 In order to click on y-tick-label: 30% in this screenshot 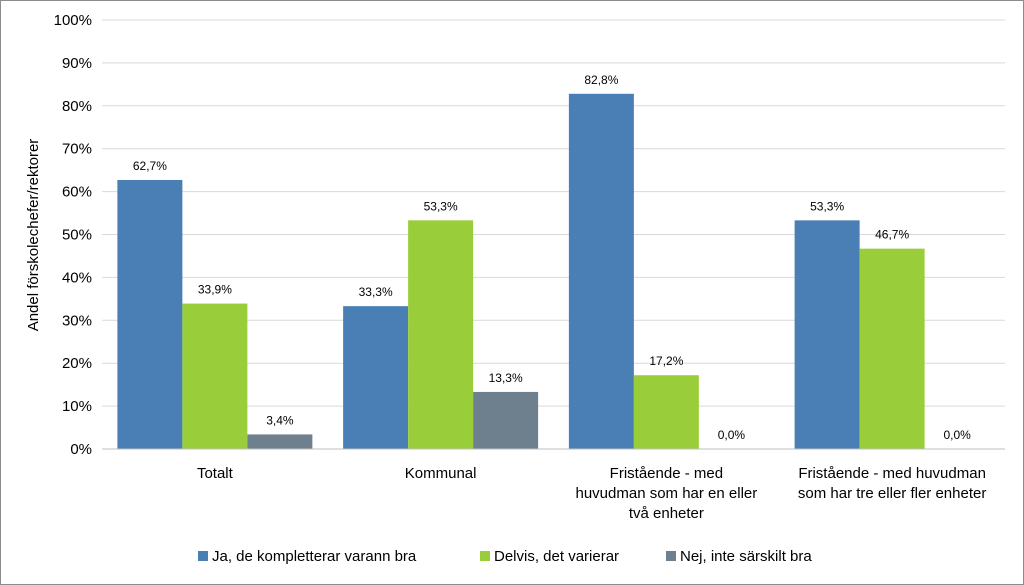, I will do `click(77, 320)`.